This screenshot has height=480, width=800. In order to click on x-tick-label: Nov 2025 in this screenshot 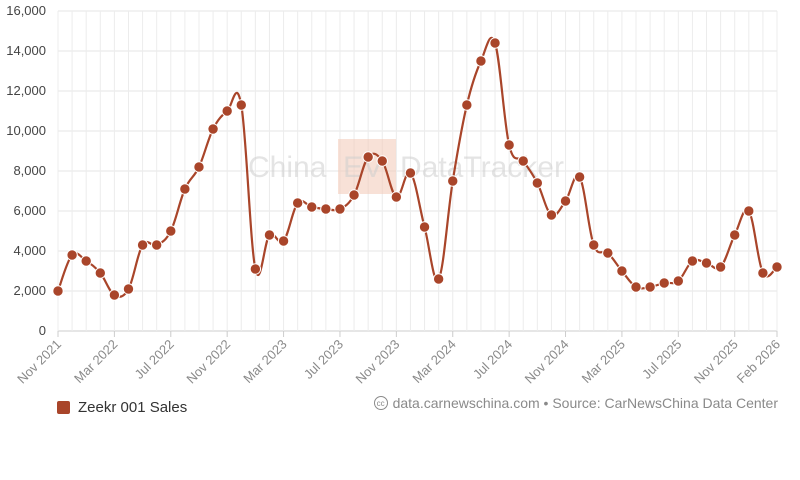, I will do `click(716, 362)`.